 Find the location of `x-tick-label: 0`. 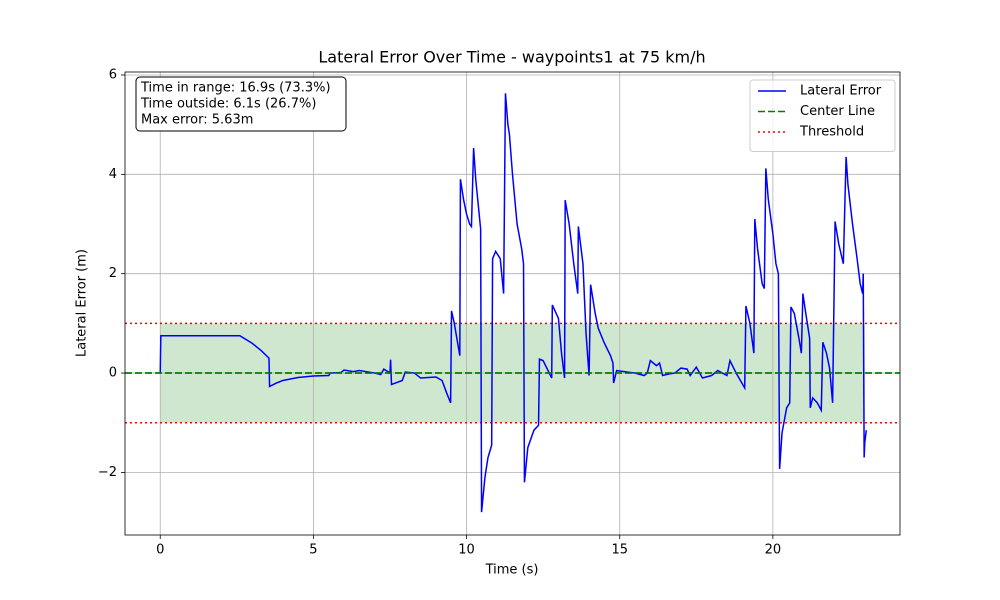

x-tick-label: 0 is located at coordinates (160, 550).